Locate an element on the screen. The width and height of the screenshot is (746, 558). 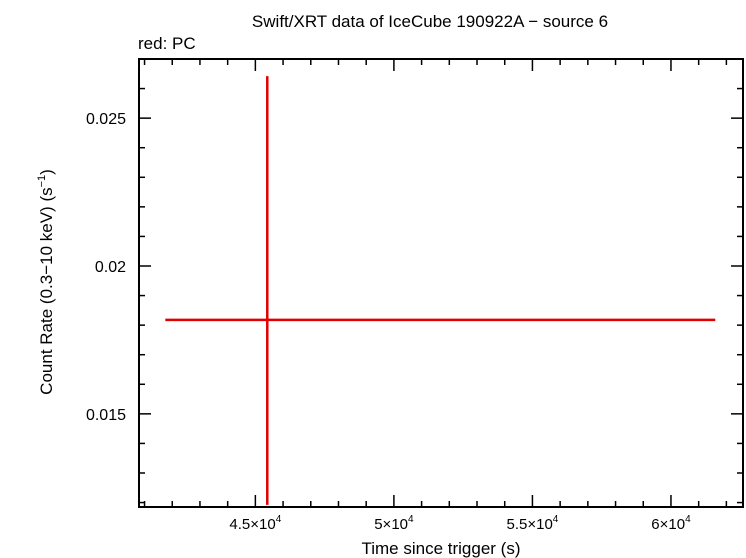
y-axis-label-exponent: −1 is located at coordinates (42, 181).